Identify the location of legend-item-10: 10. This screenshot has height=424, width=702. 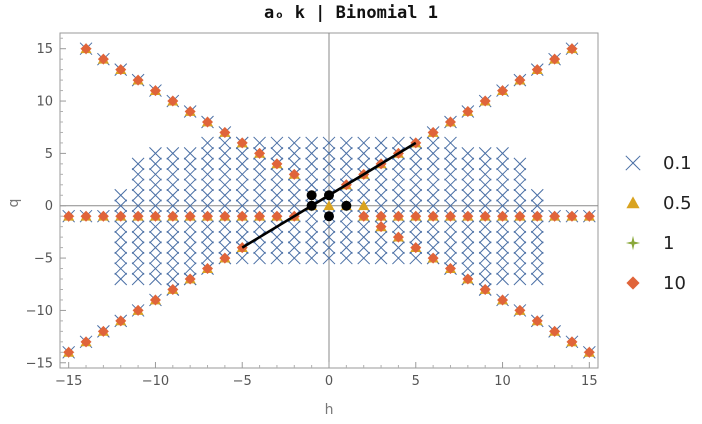
(656, 283).